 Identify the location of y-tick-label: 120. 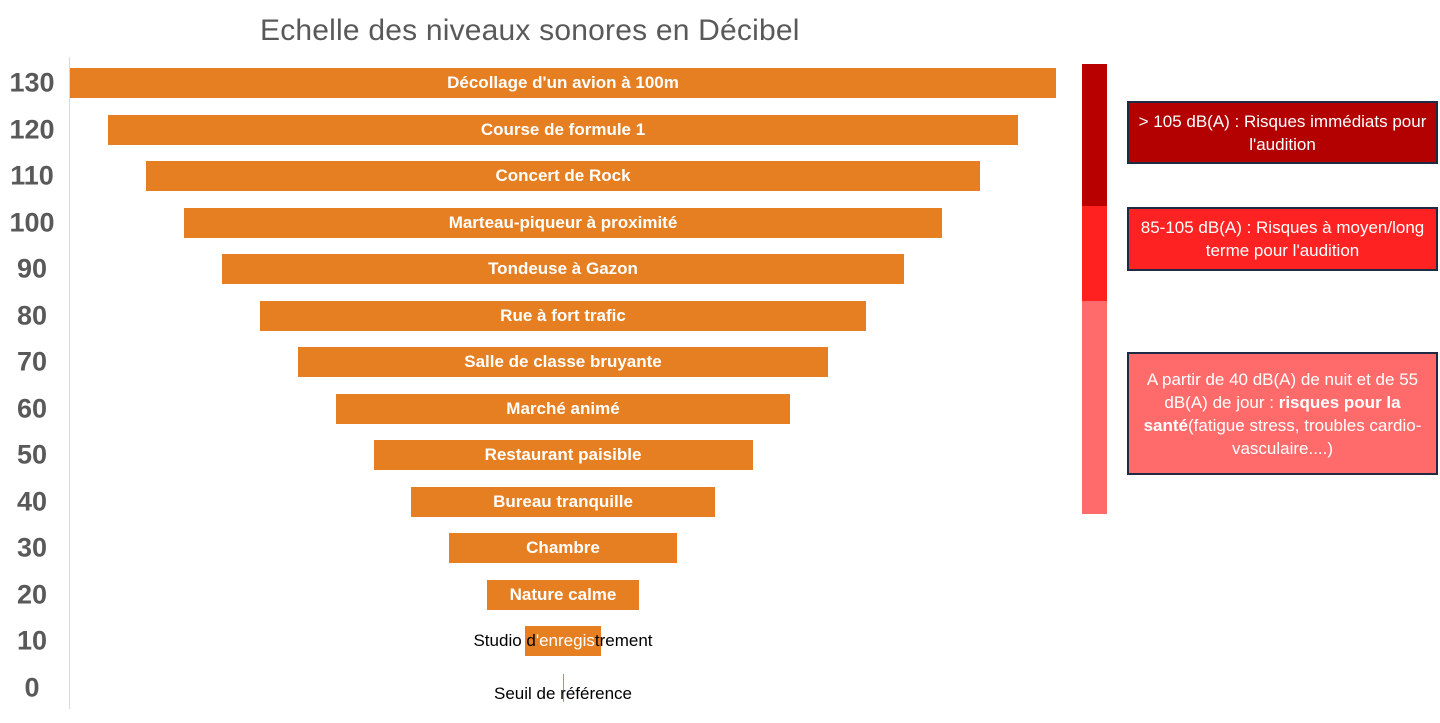
(32, 129).